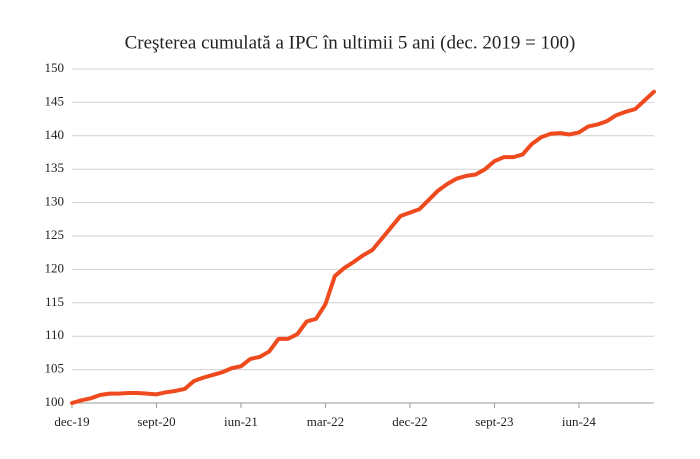 The image size is (700, 459). Describe the element at coordinates (55, 67) in the screenshot. I see `y-tick-label: 150` at that location.